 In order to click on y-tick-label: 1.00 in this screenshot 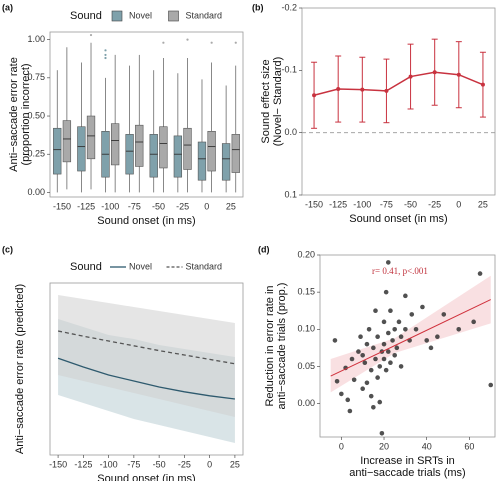, I will do `click(36, 39)`.